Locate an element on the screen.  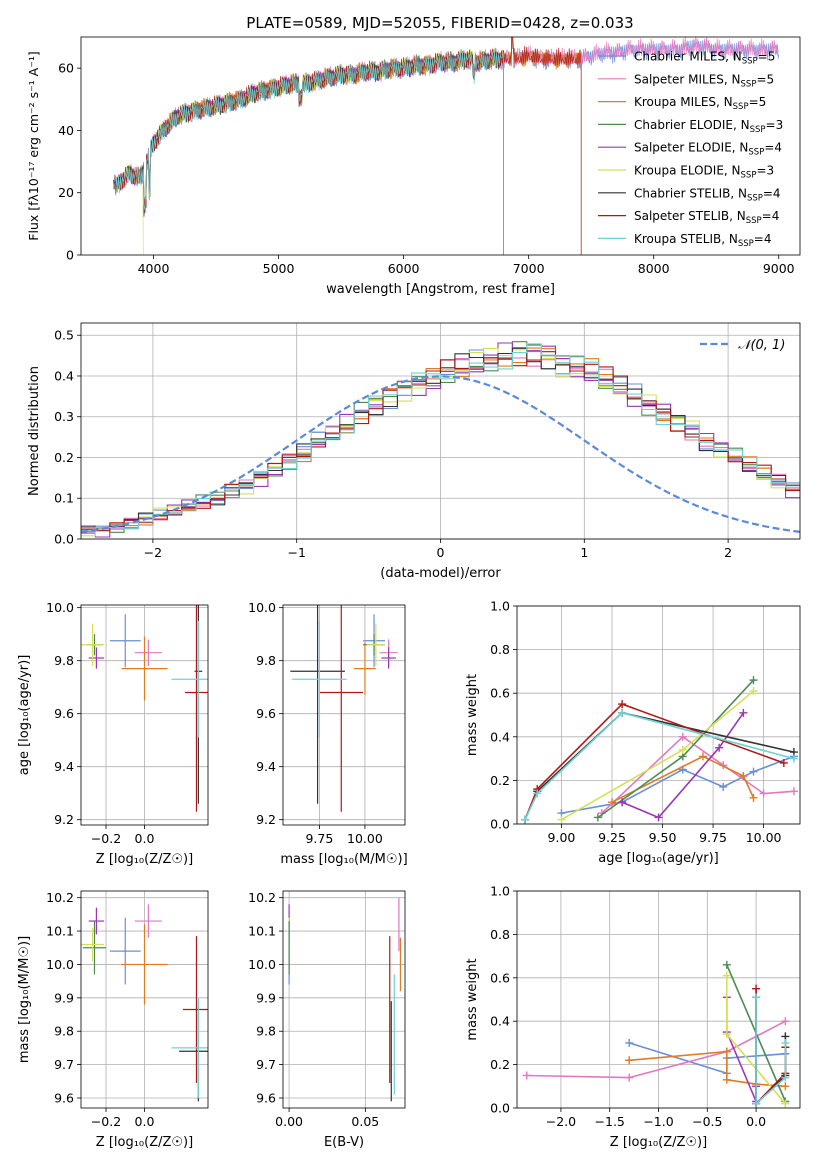
x-tick-label: 1 is located at coordinates (584, 552).